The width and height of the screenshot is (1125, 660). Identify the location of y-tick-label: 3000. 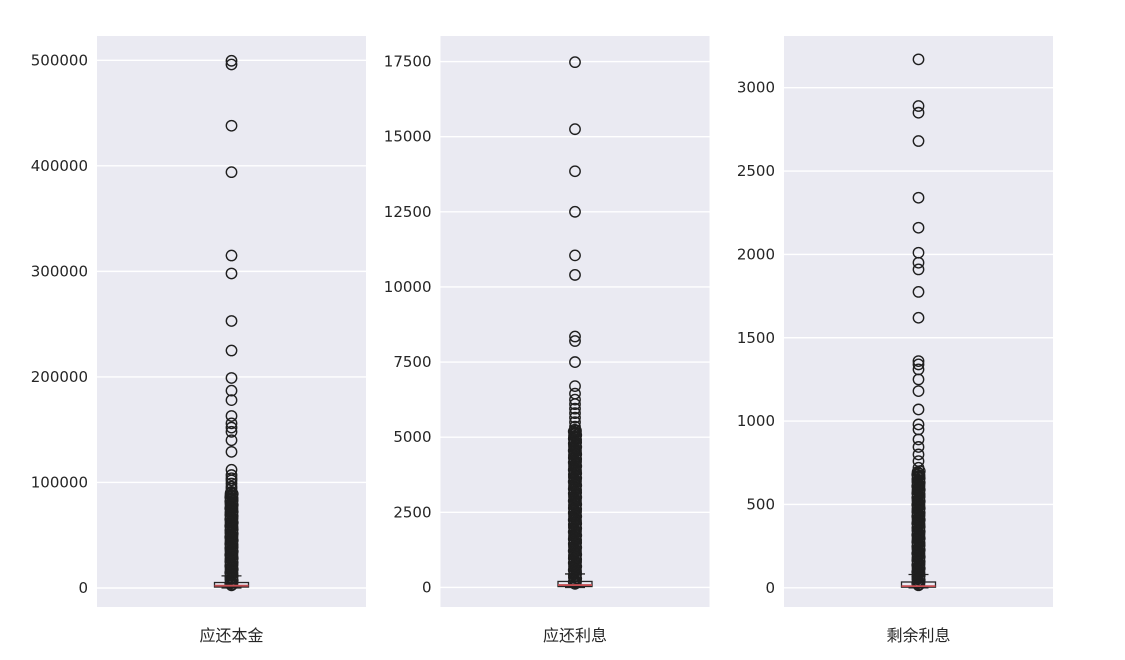
(756, 88).